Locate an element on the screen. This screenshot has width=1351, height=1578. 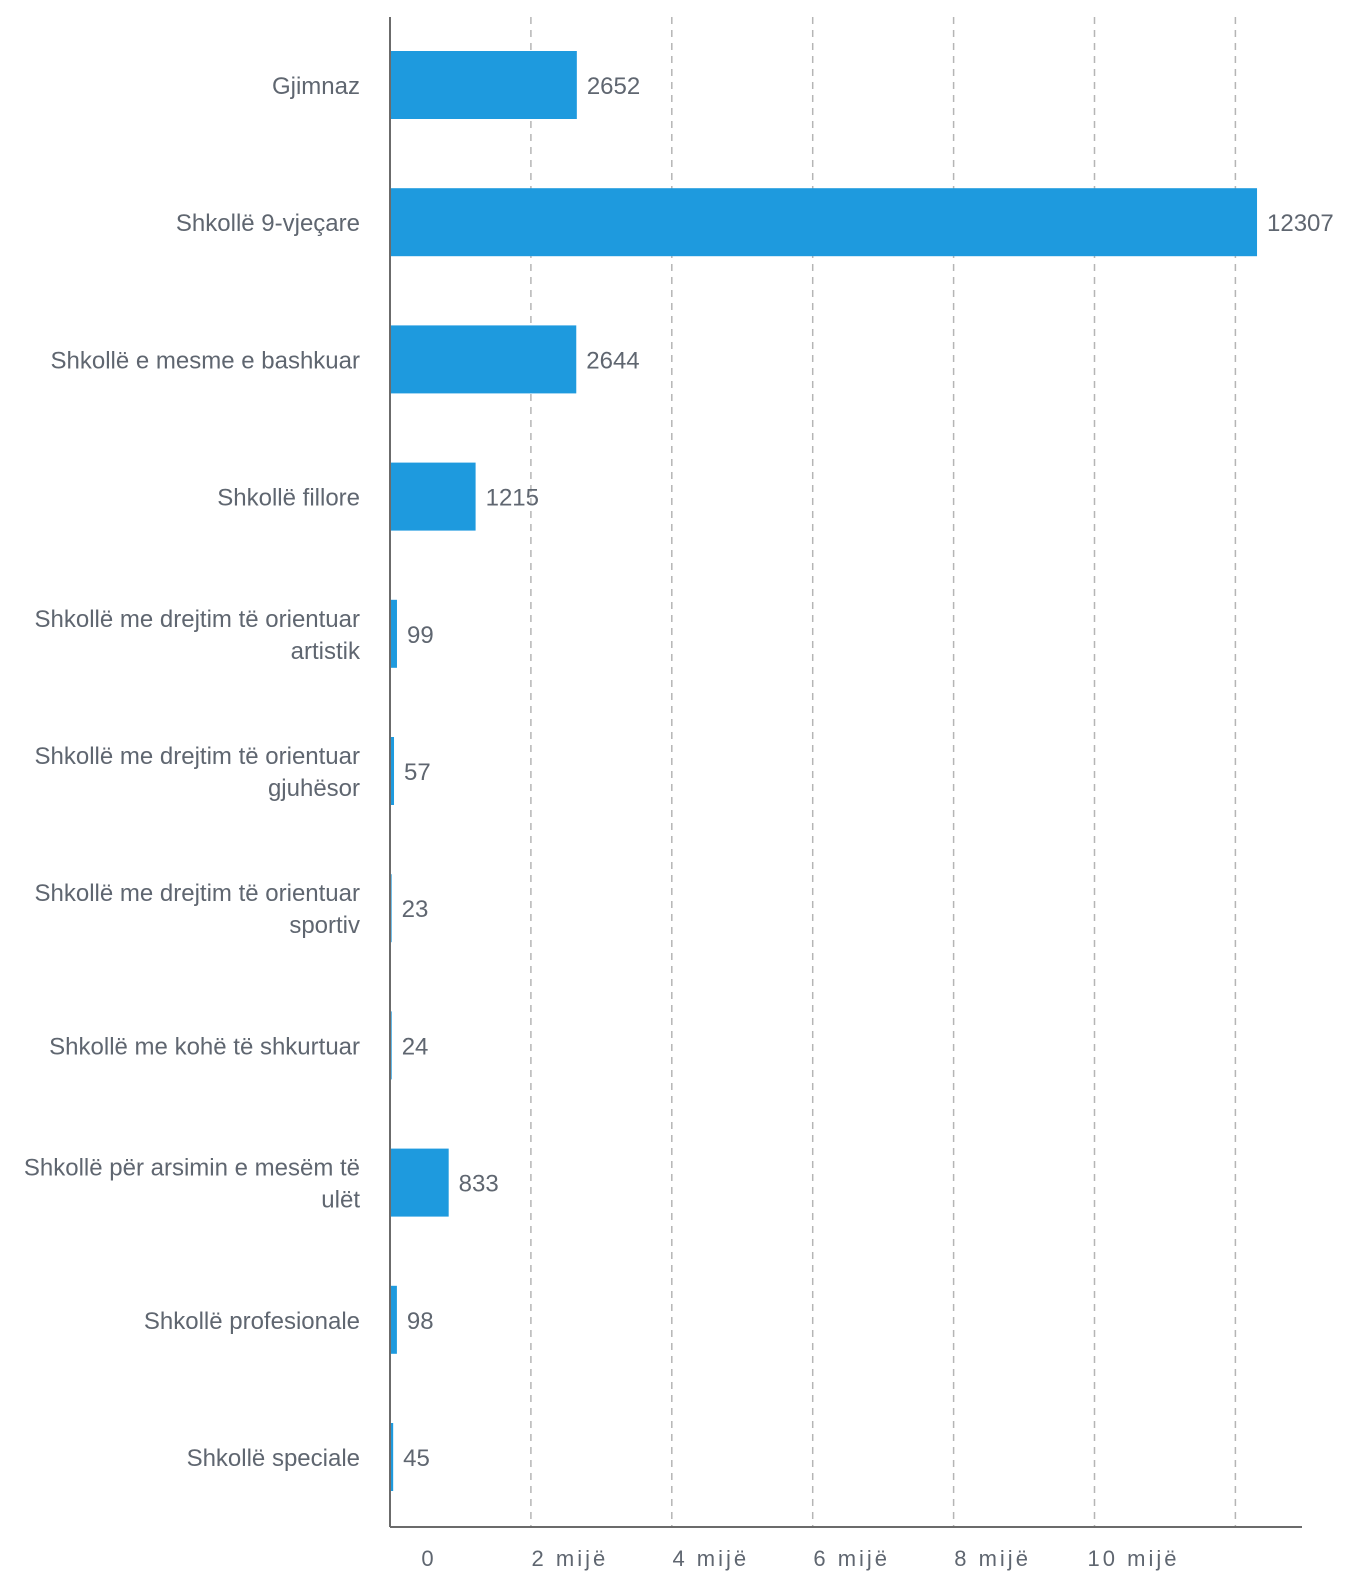
value-label: 833 is located at coordinates (479, 1184).